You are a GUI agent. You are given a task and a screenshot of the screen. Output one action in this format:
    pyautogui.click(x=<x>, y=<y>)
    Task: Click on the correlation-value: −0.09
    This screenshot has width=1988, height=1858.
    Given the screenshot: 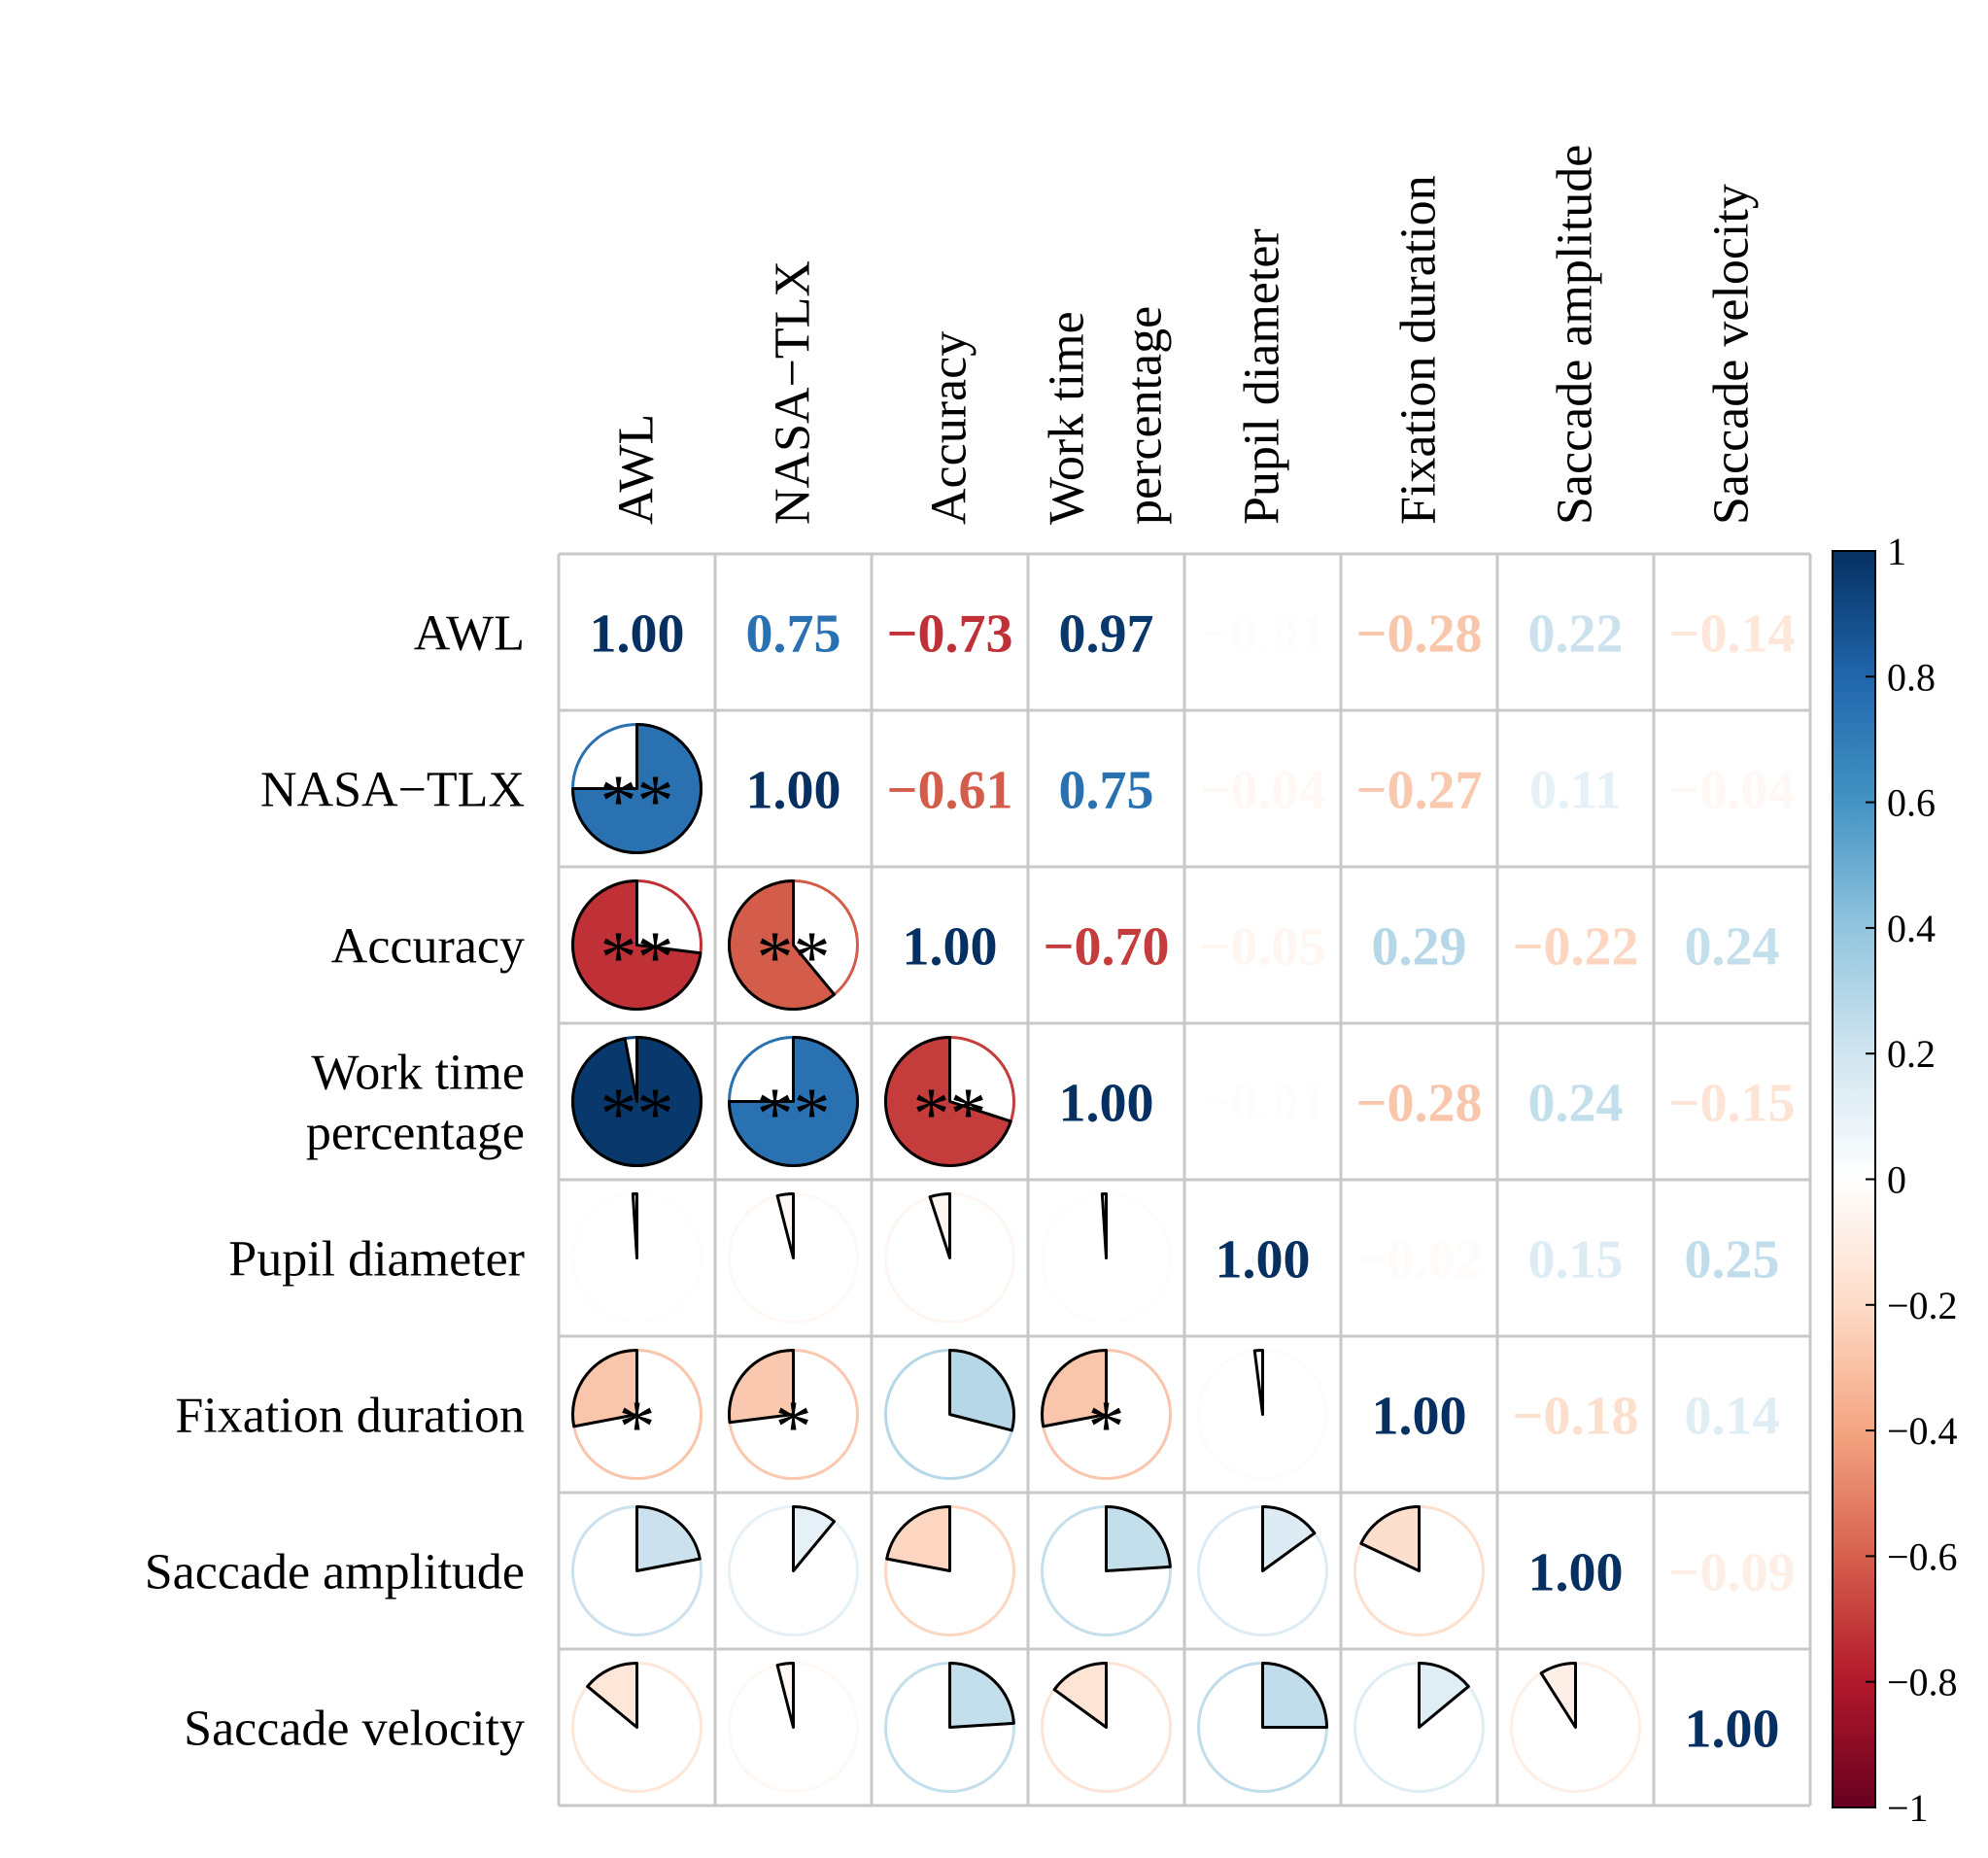 What is the action you would take?
    pyautogui.click(x=1732, y=1573)
    